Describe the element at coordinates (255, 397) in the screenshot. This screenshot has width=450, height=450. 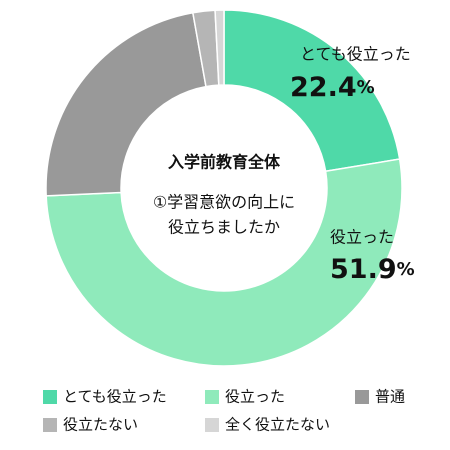
I see `legend-label: 役立った` at that location.